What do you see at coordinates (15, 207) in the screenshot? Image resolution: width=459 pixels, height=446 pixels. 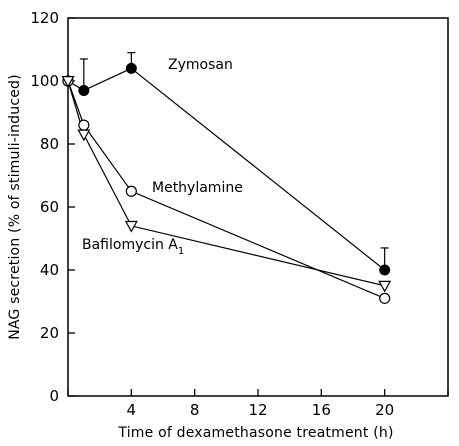 I see `y-axis-title: NAG secretion (% of stimuli-induced)` at bounding box center [15, 207].